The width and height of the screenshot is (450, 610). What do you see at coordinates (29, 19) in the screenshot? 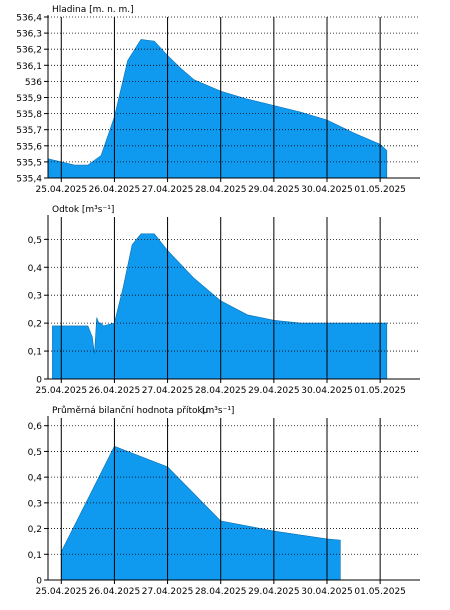
I see `y-tick-label: 536,4` at bounding box center [29, 19].